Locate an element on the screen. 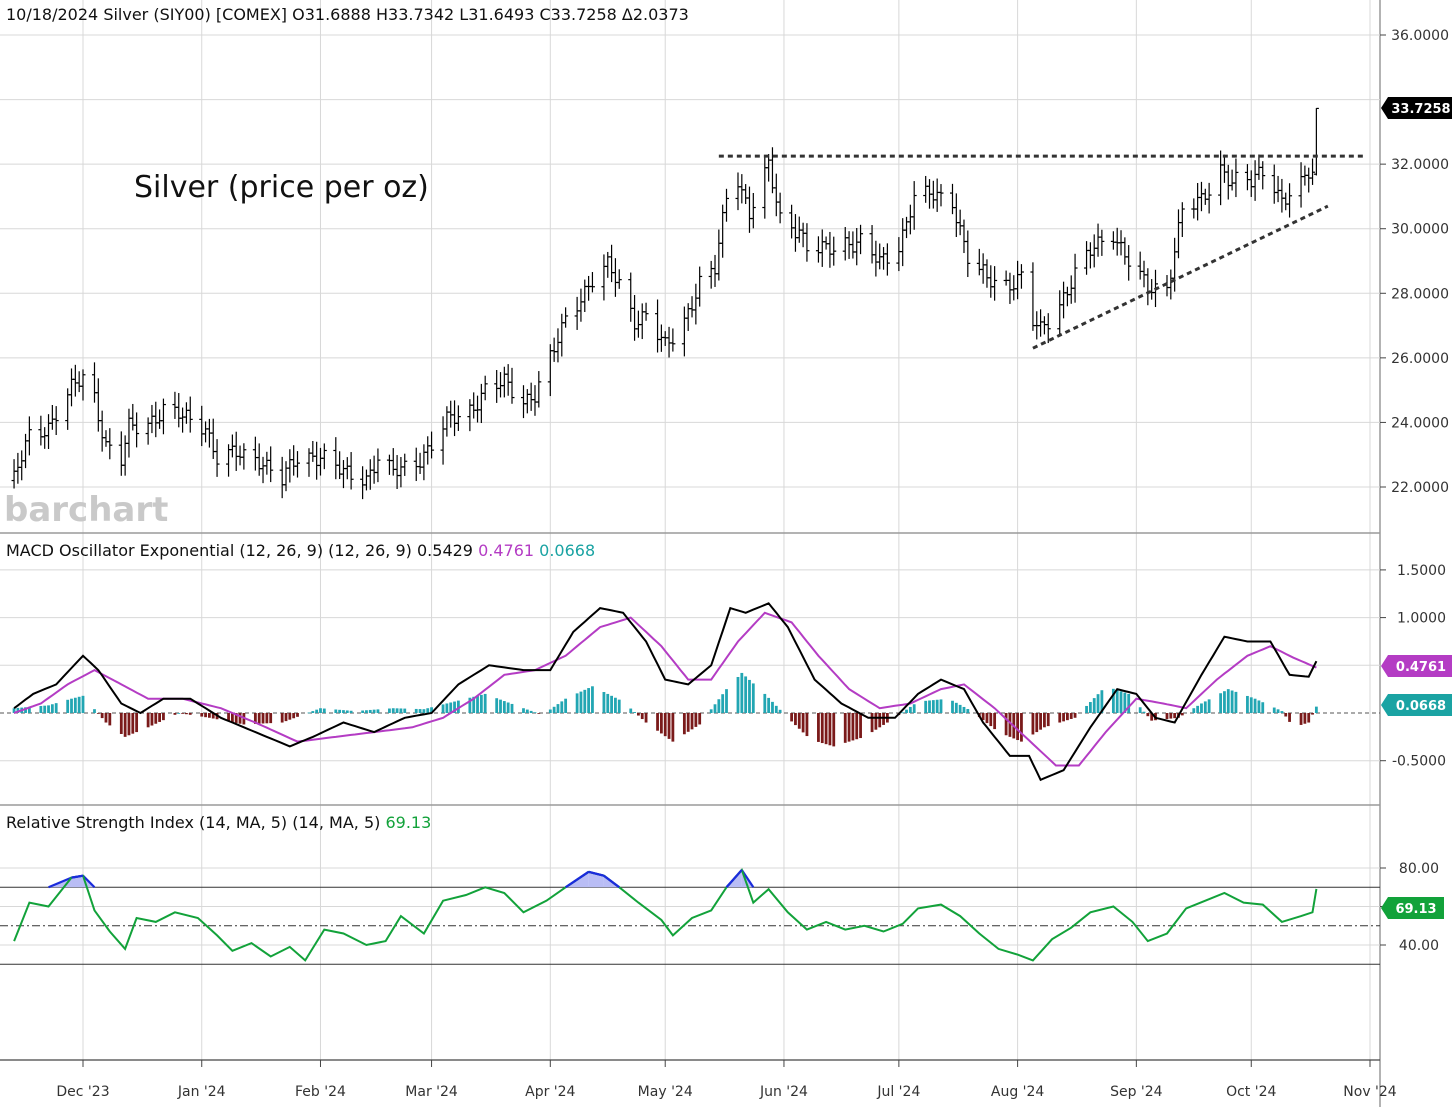  price-tick-label: 22.0000 is located at coordinates (1420, 488).